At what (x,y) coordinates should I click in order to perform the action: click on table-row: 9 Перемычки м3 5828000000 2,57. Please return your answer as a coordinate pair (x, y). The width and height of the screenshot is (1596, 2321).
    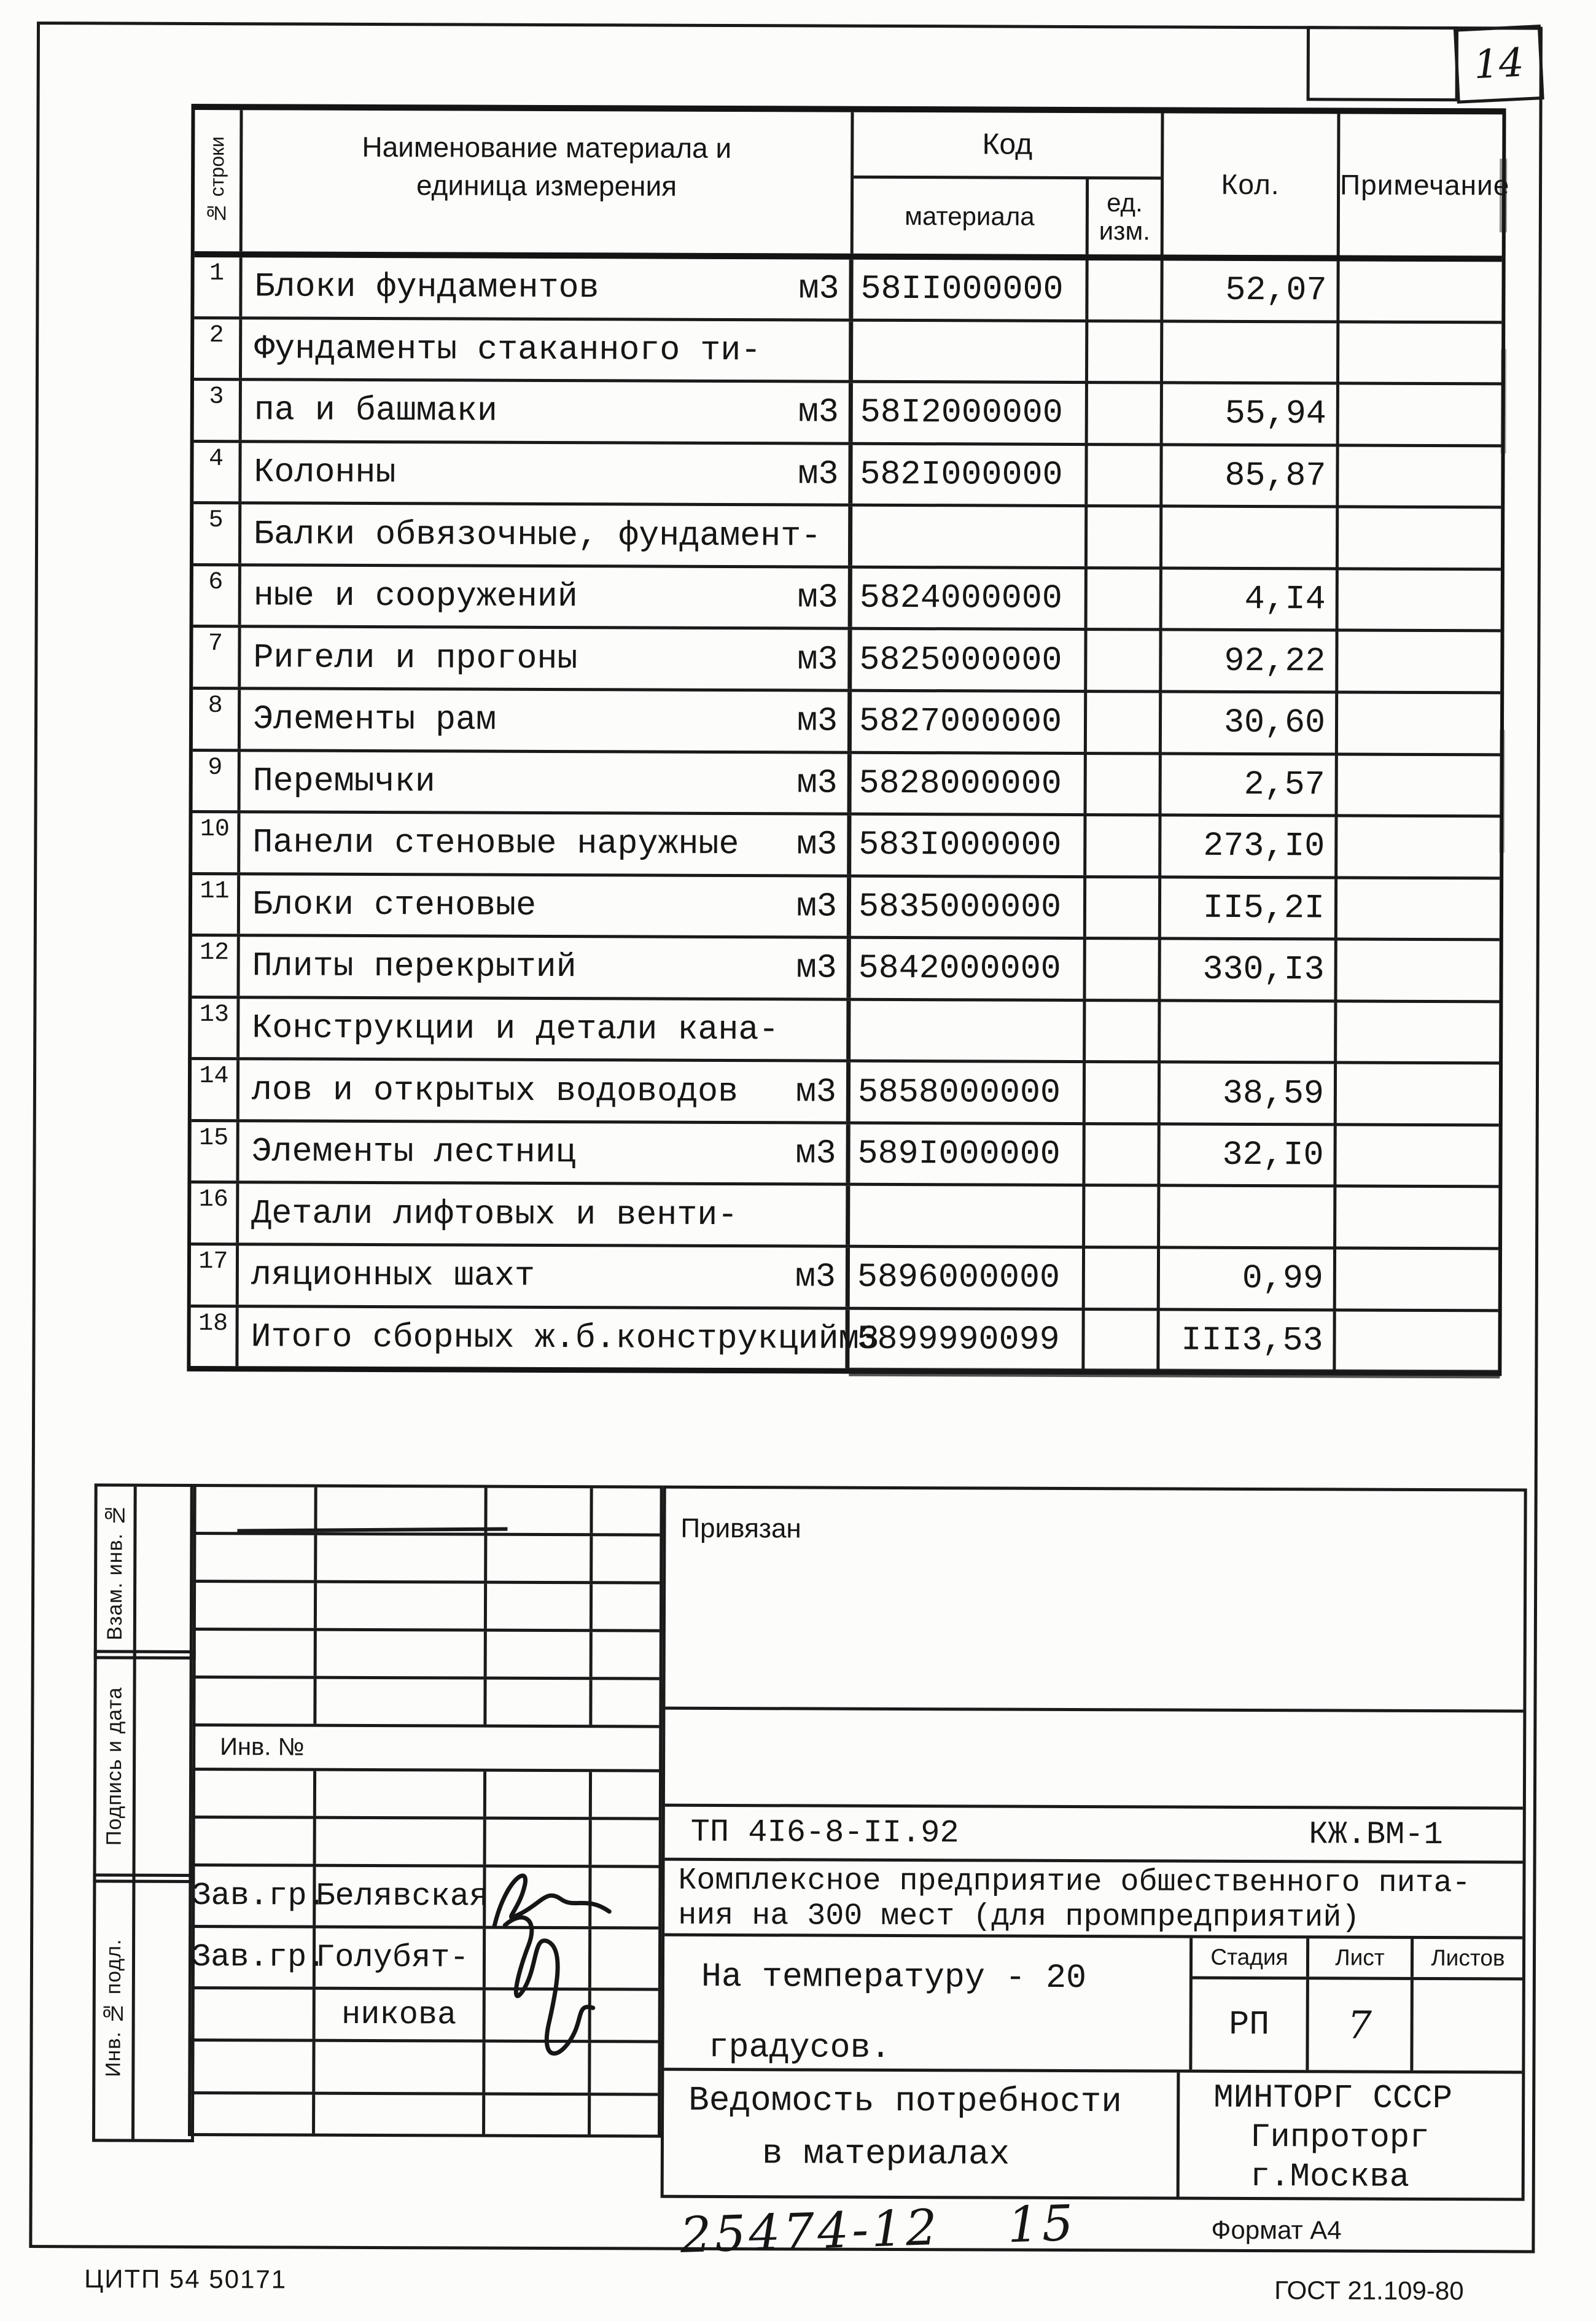
    Looking at the image, I should click on (846, 784).